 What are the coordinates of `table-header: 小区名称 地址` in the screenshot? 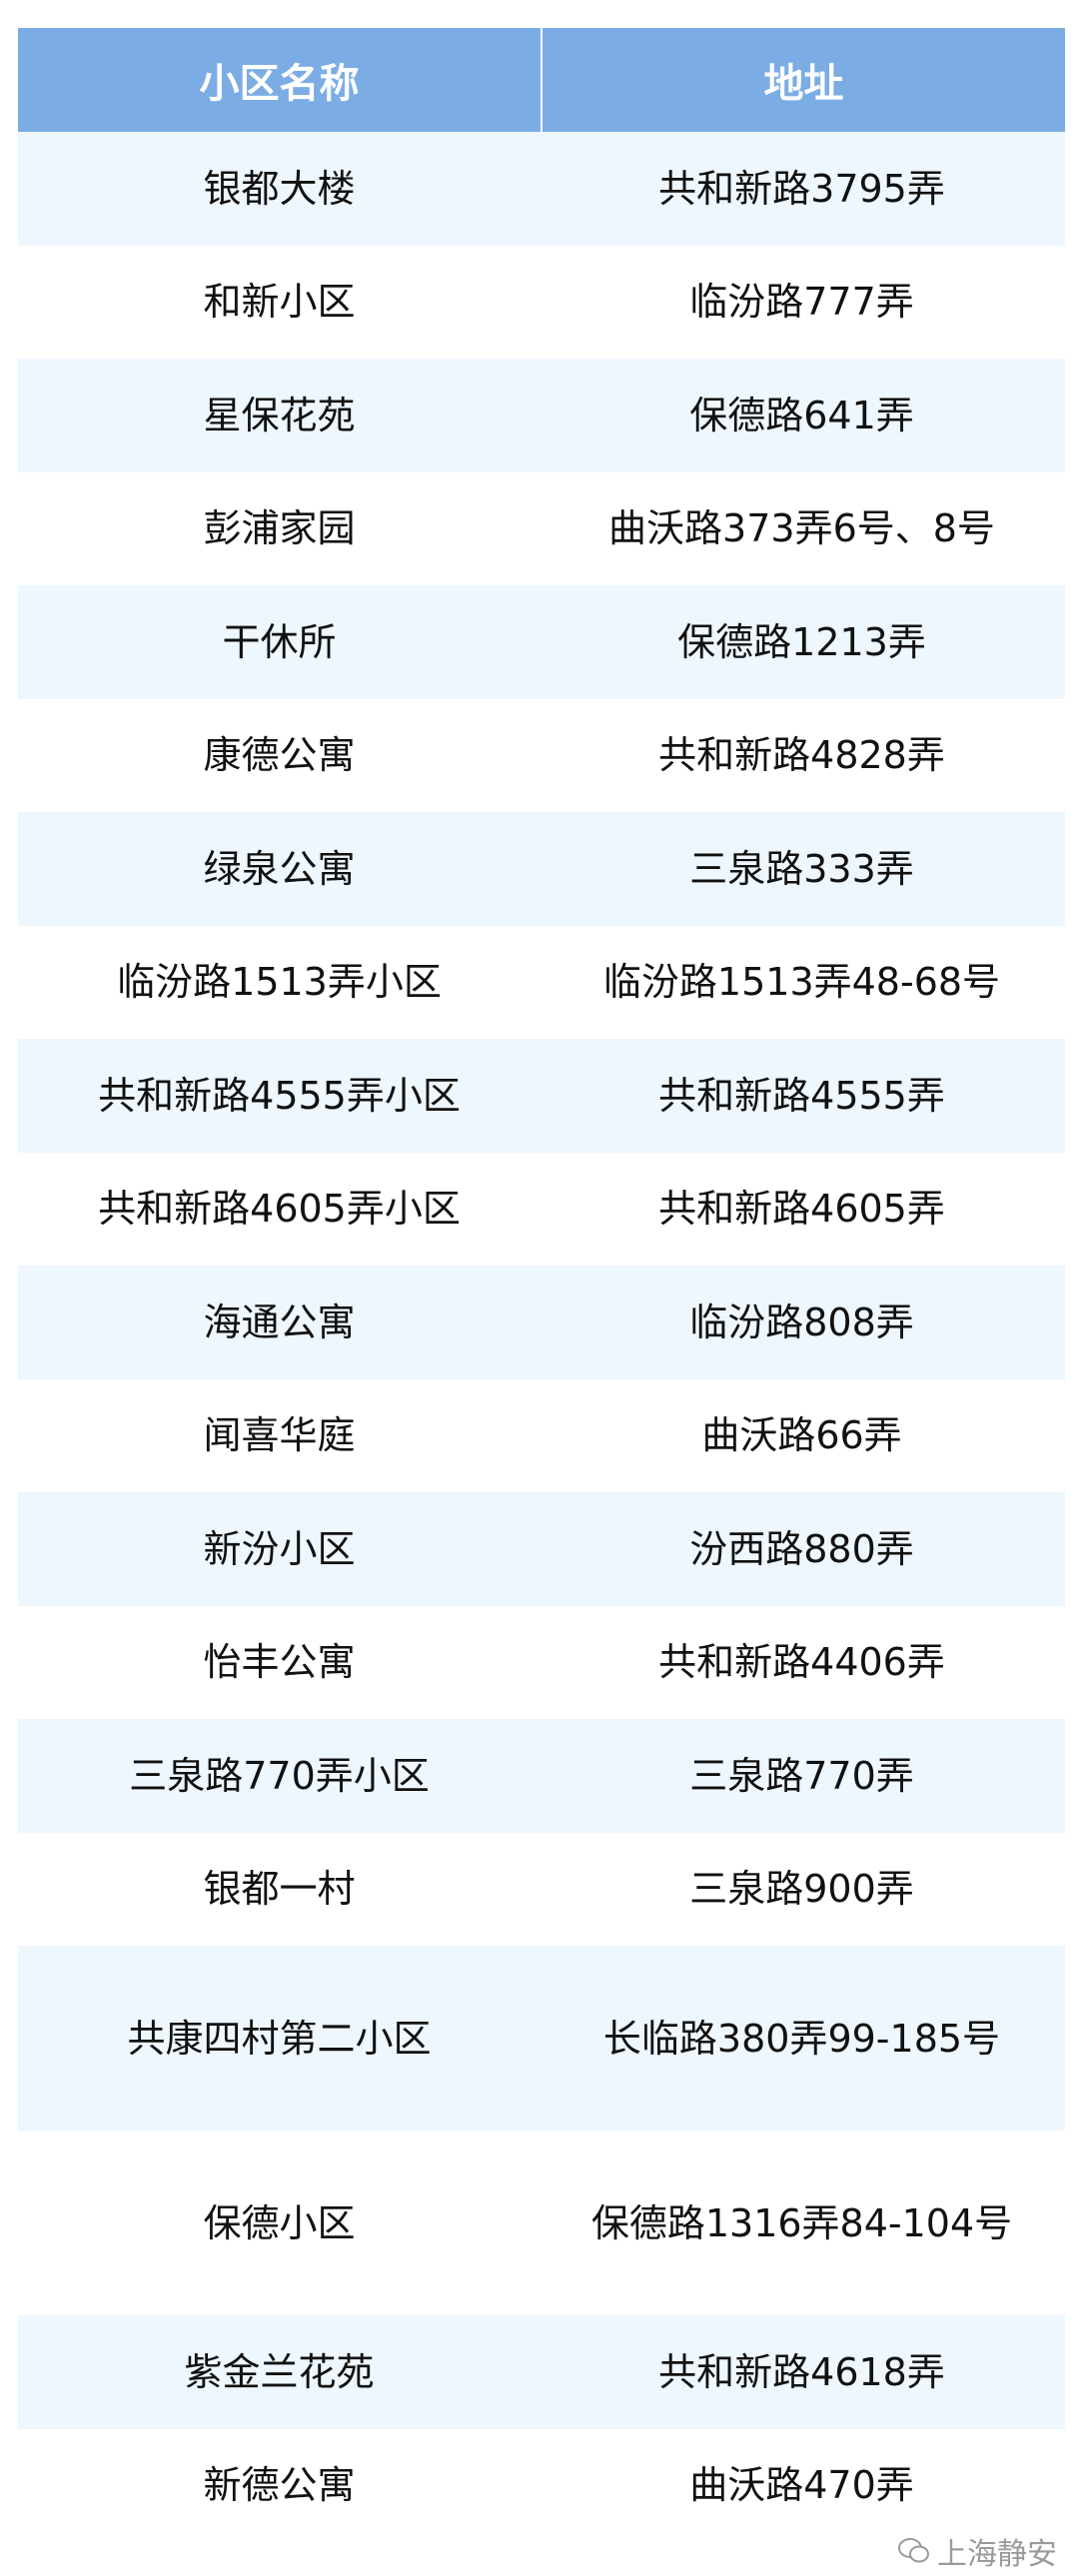 It's located at (541, 80).